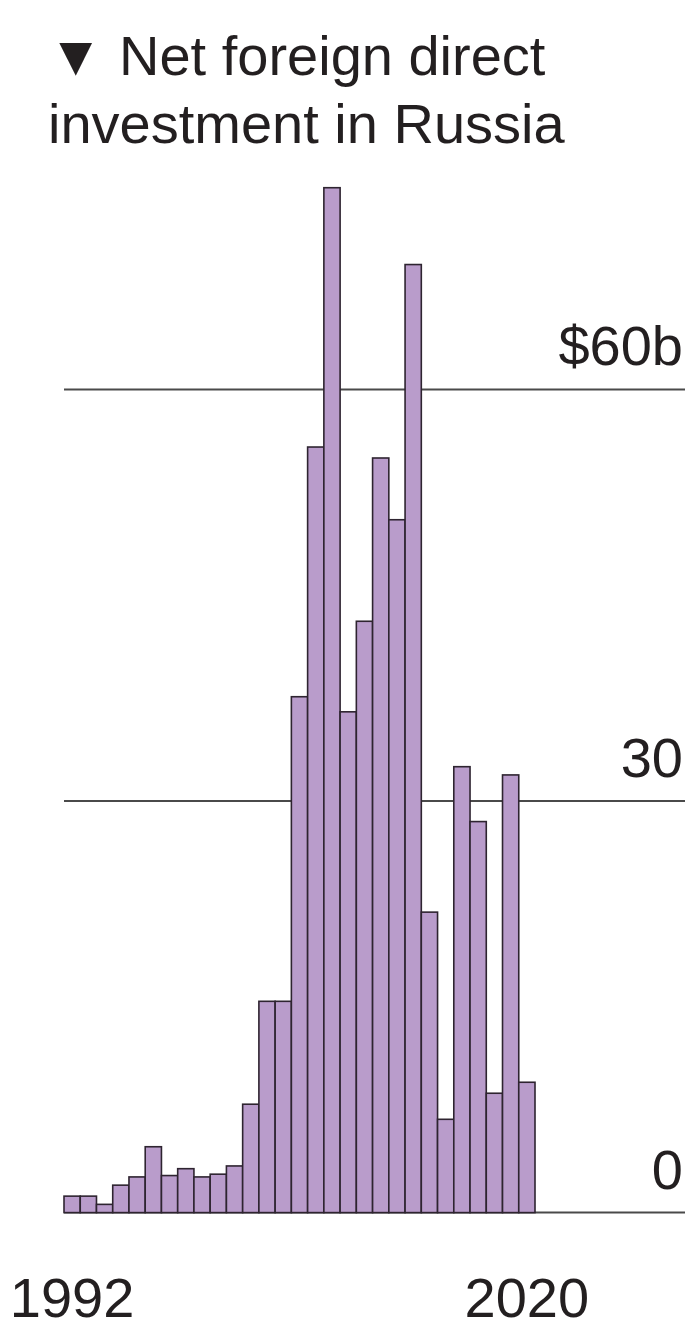  What do you see at coordinates (527, 1297) in the screenshot?
I see `x-tick-label: 2020` at bounding box center [527, 1297].